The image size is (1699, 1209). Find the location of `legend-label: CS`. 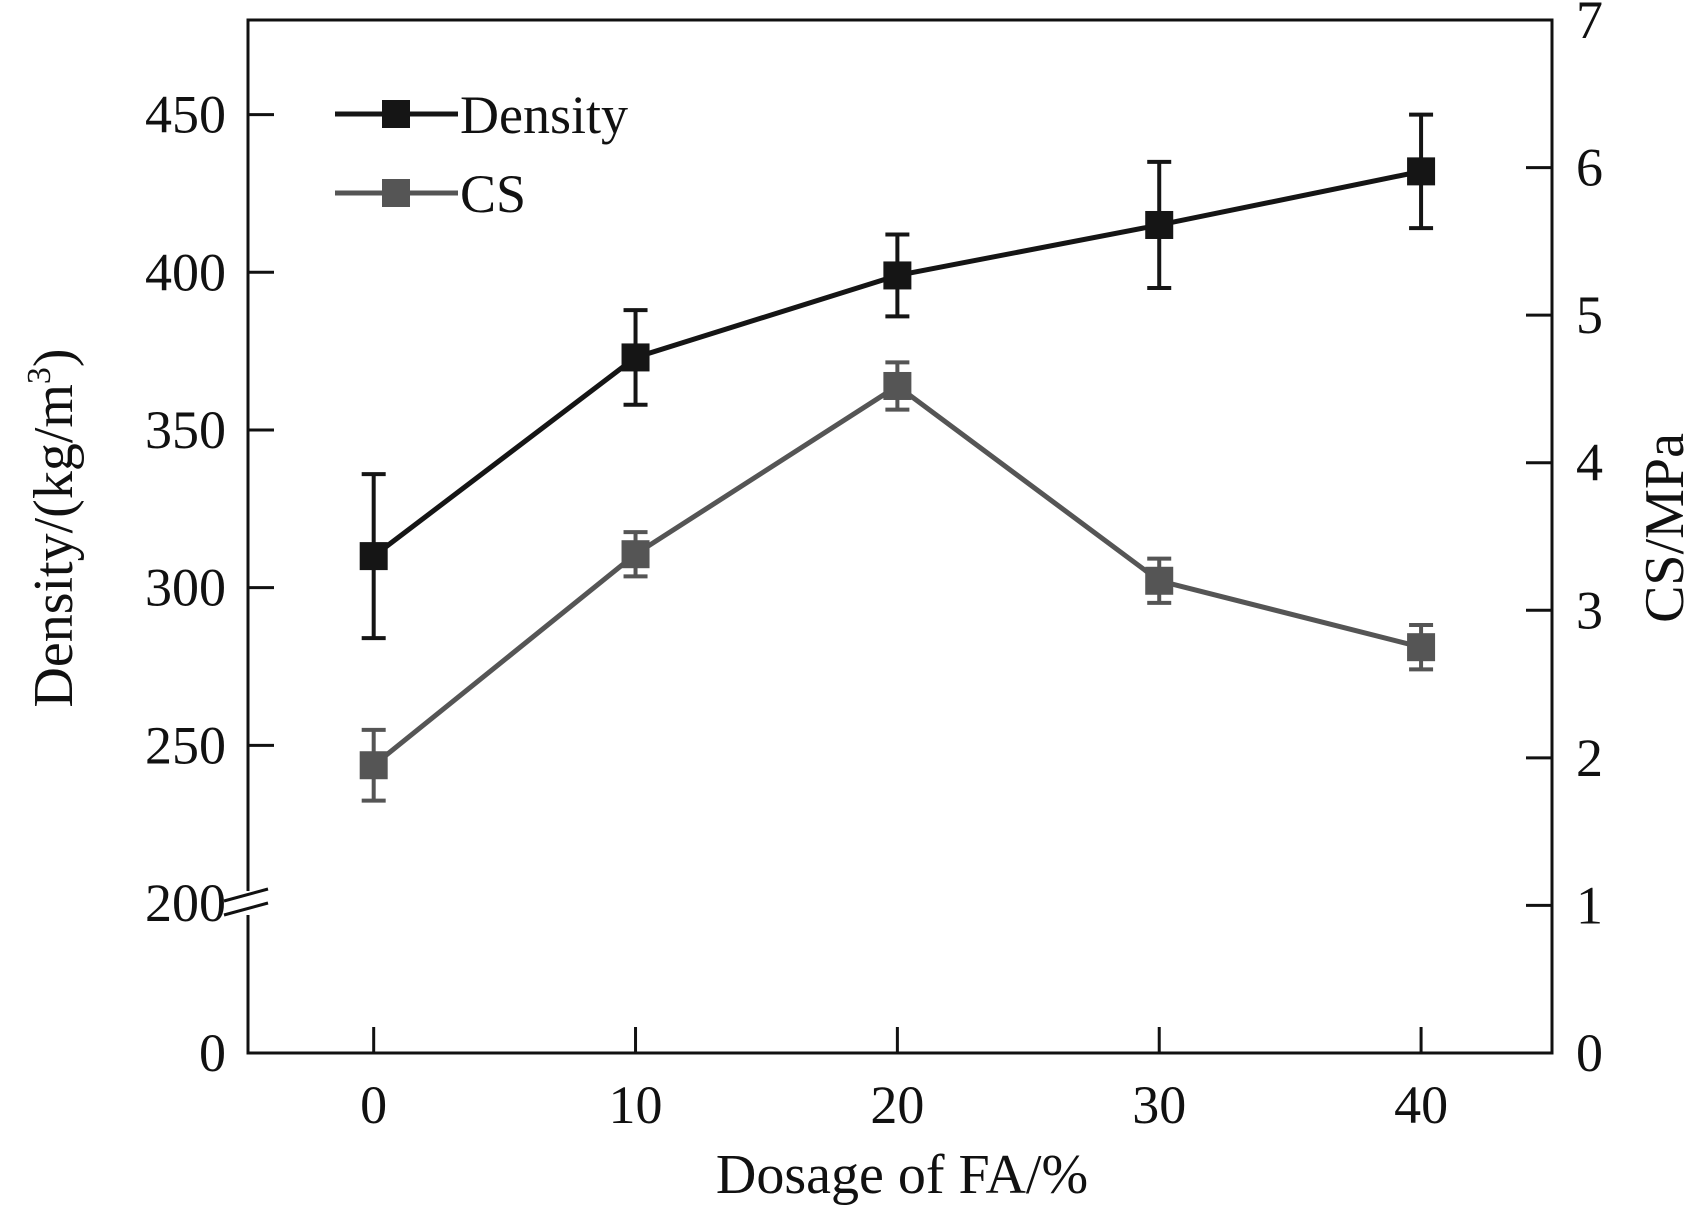

legend-label: CS is located at coordinates (493, 194).